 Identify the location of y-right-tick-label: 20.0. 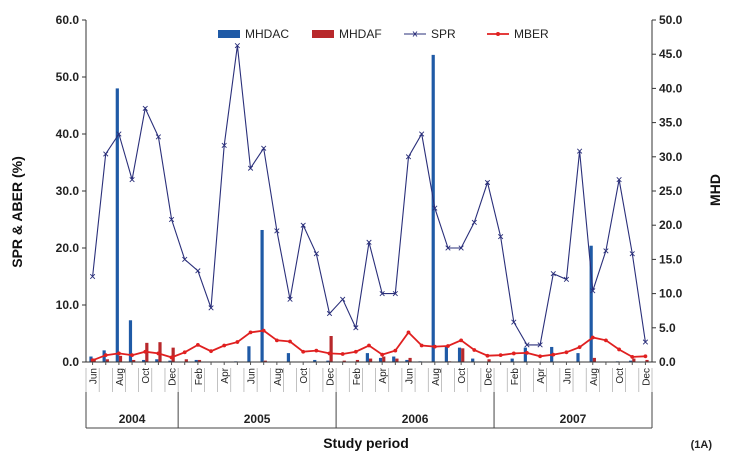
(671, 225).